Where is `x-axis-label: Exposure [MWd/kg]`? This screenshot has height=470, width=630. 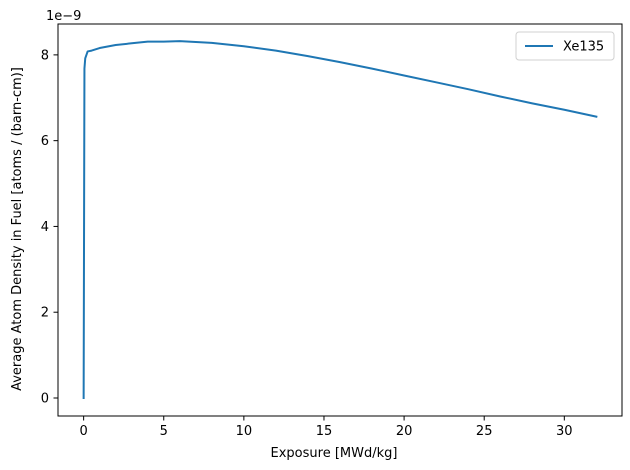 x-axis-label: Exposure [MWd/kg] is located at coordinates (334, 453).